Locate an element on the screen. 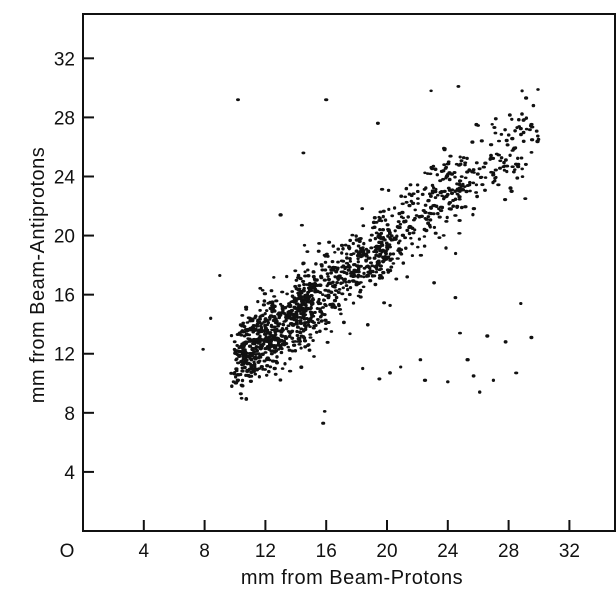 The image size is (616, 589). x-tick-label: 24 is located at coordinates (448, 551).